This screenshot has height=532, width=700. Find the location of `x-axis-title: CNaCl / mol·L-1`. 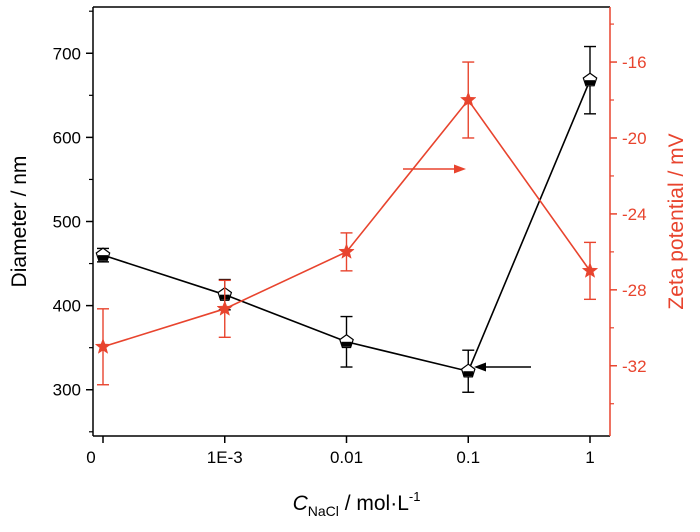

x-axis-title: CNaCl / mol·L-1 is located at coordinates (357, 504).